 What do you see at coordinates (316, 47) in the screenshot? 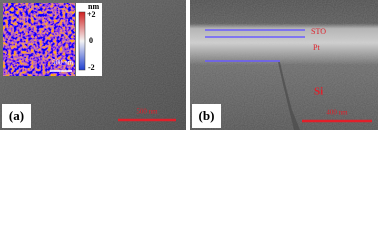
I see `layer-label: Pt` at bounding box center [316, 47].